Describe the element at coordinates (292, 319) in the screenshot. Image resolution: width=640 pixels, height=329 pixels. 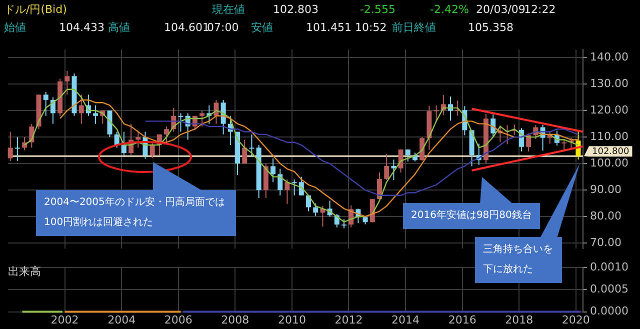
I see `x-tick-label: 2010` at that location.